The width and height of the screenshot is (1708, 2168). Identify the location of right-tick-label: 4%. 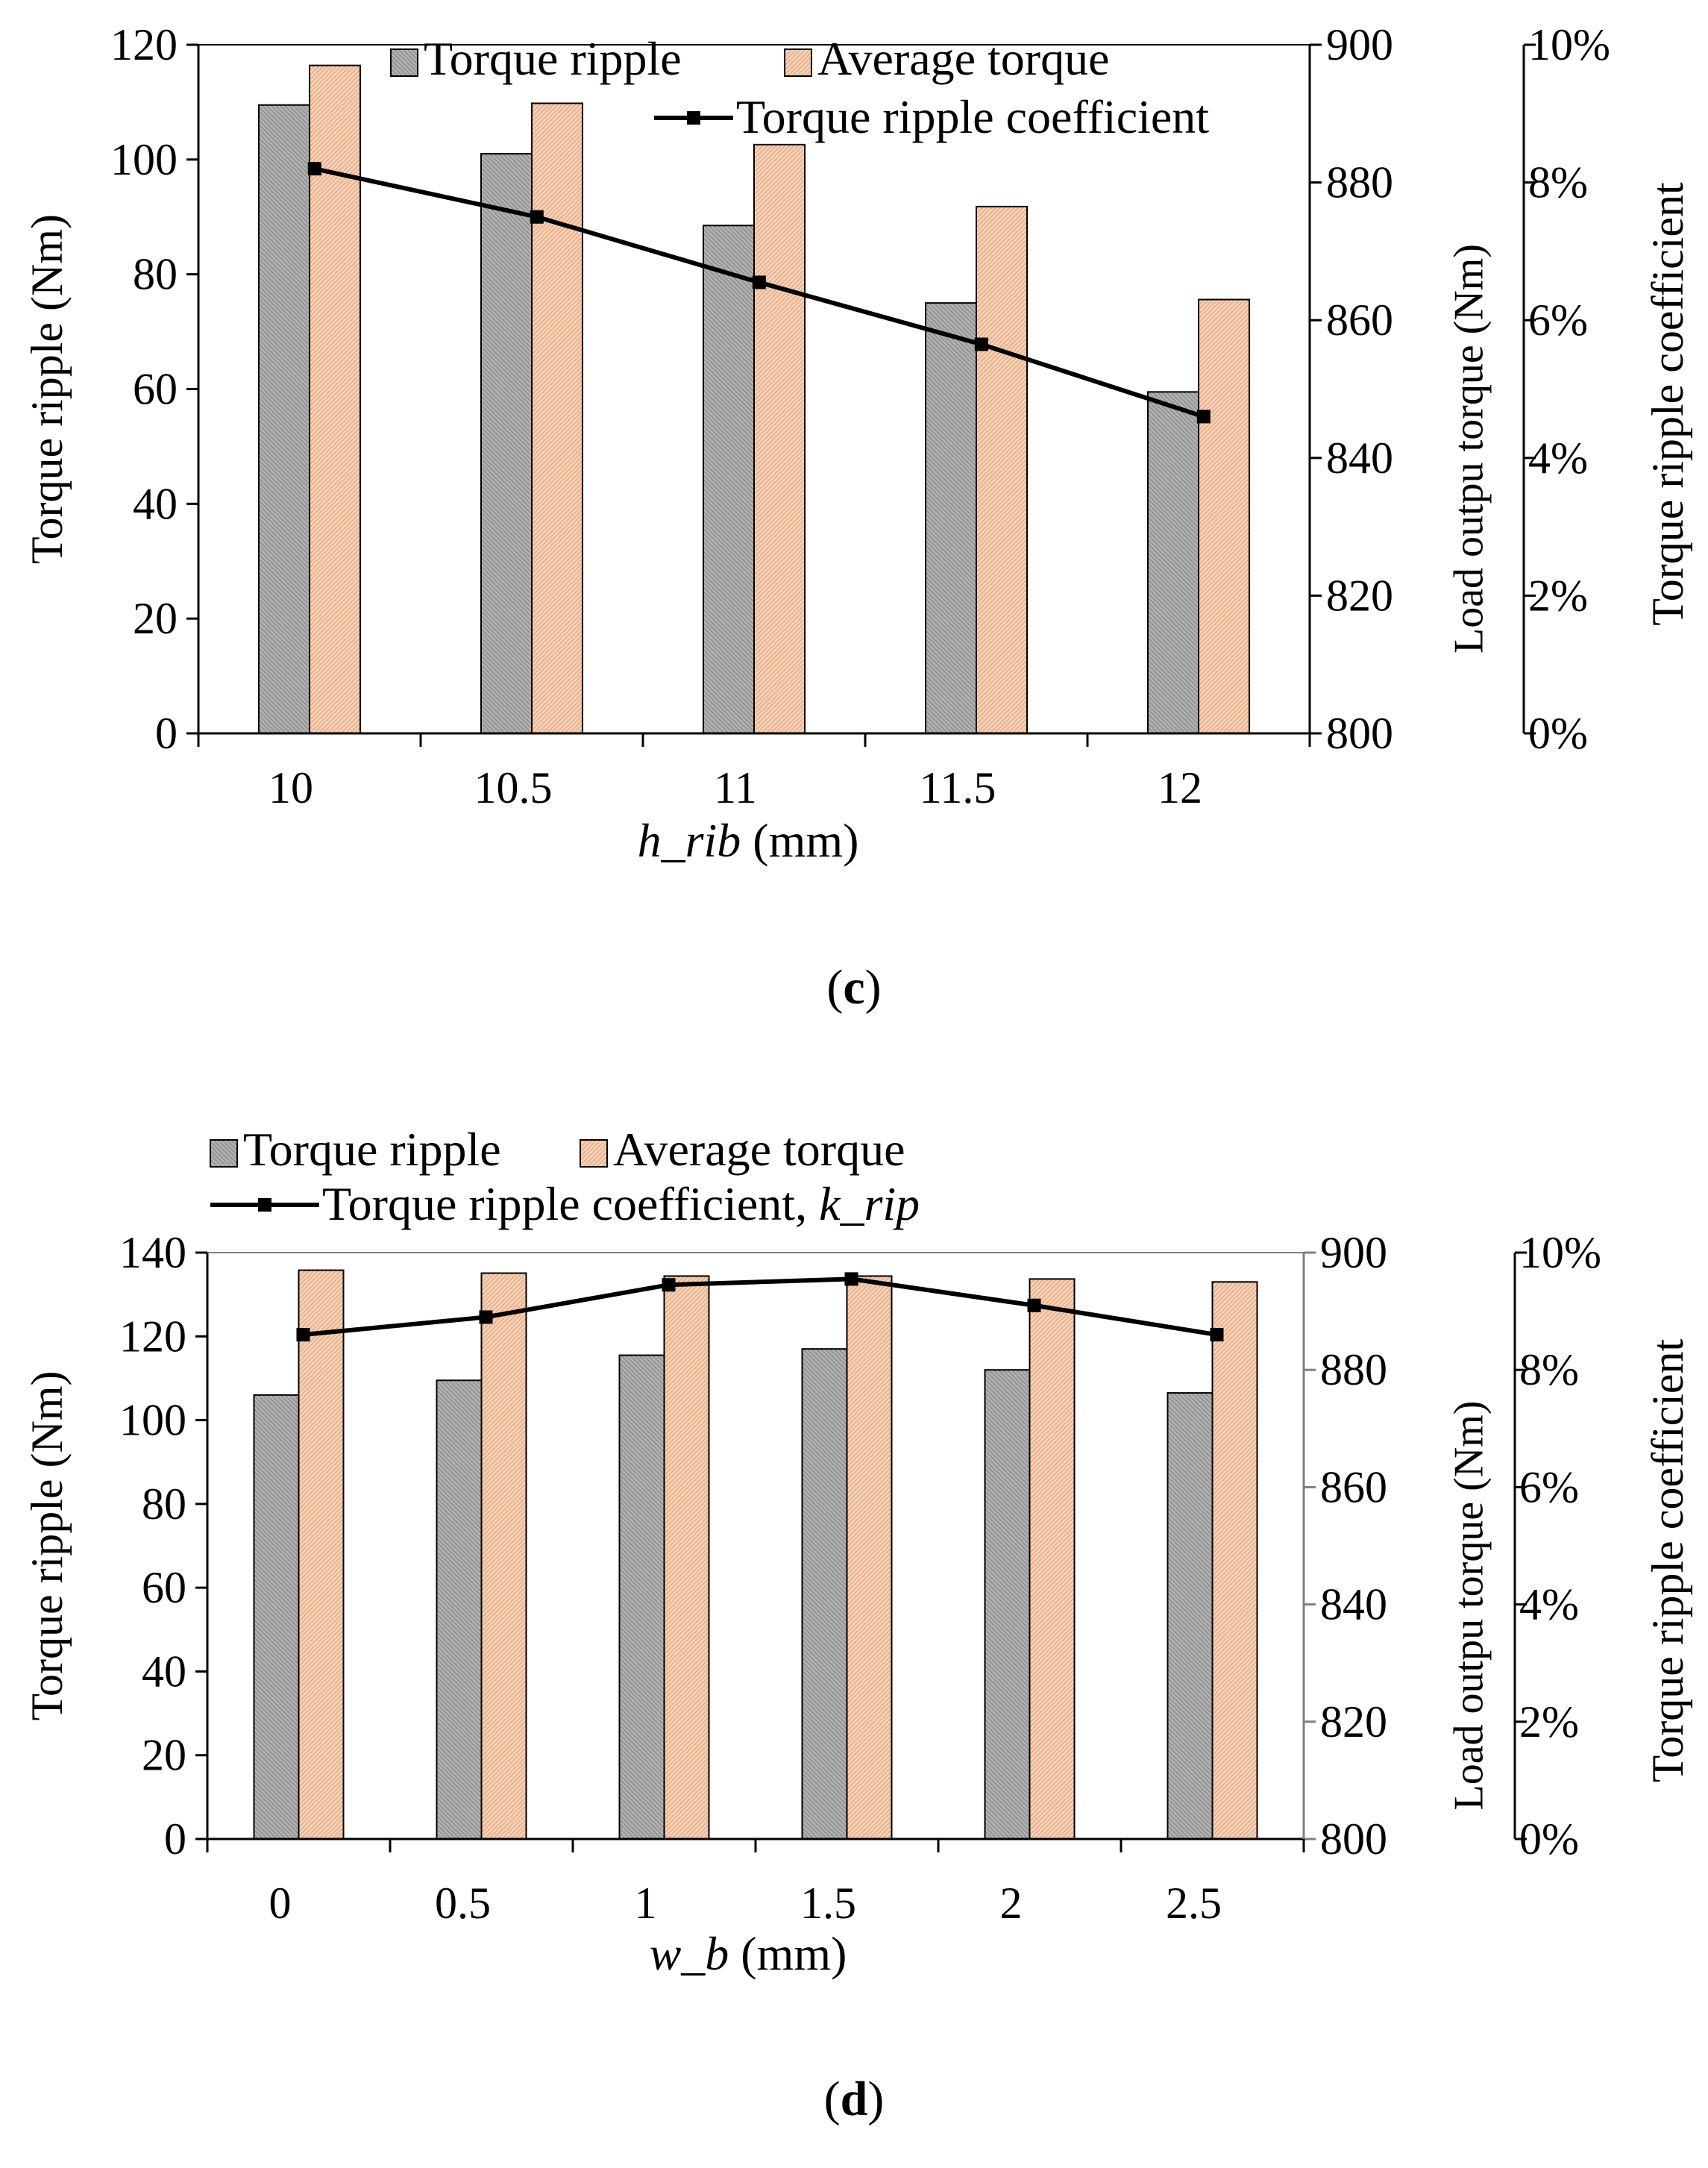
(1558, 458).